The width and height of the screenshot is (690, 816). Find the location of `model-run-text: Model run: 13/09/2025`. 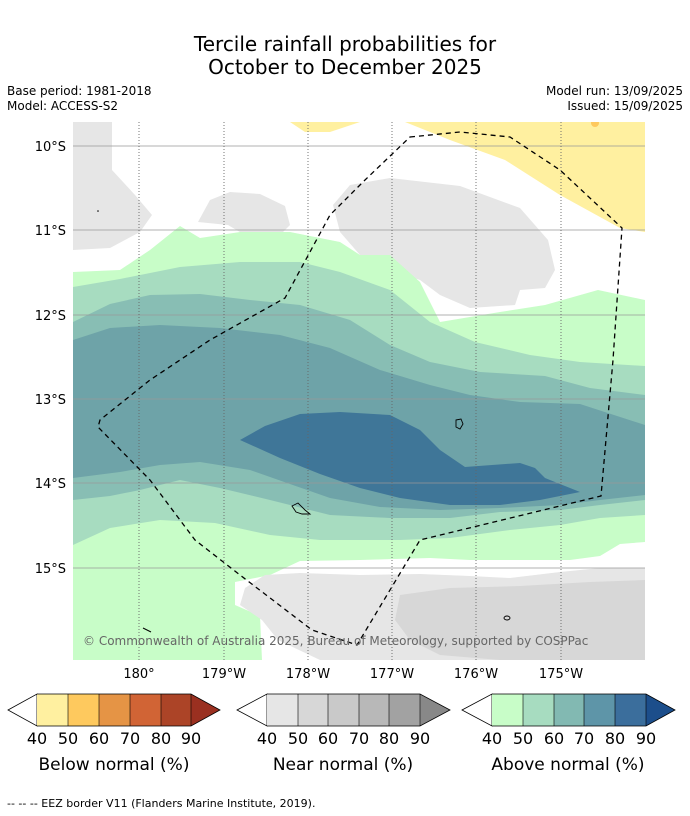

model-run-text: Model run: 13/09/2025 is located at coordinates (614, 91).